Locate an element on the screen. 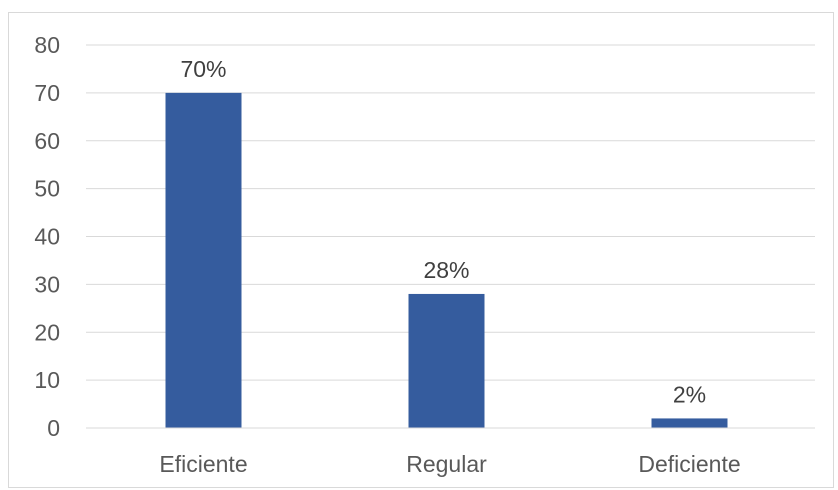  category-label-deficiente: Deficiente is located at coordinates (689, 464).